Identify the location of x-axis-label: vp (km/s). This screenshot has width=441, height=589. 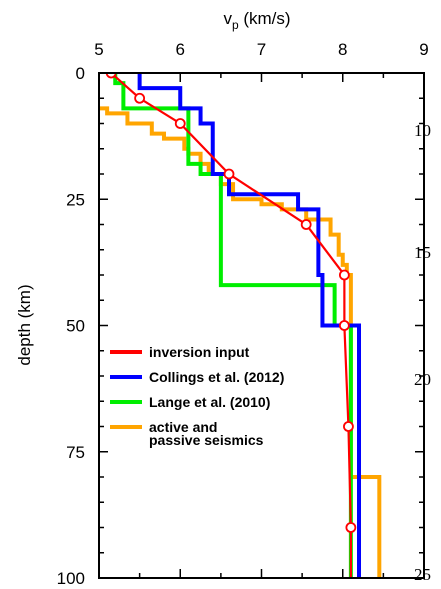
(256, 20).